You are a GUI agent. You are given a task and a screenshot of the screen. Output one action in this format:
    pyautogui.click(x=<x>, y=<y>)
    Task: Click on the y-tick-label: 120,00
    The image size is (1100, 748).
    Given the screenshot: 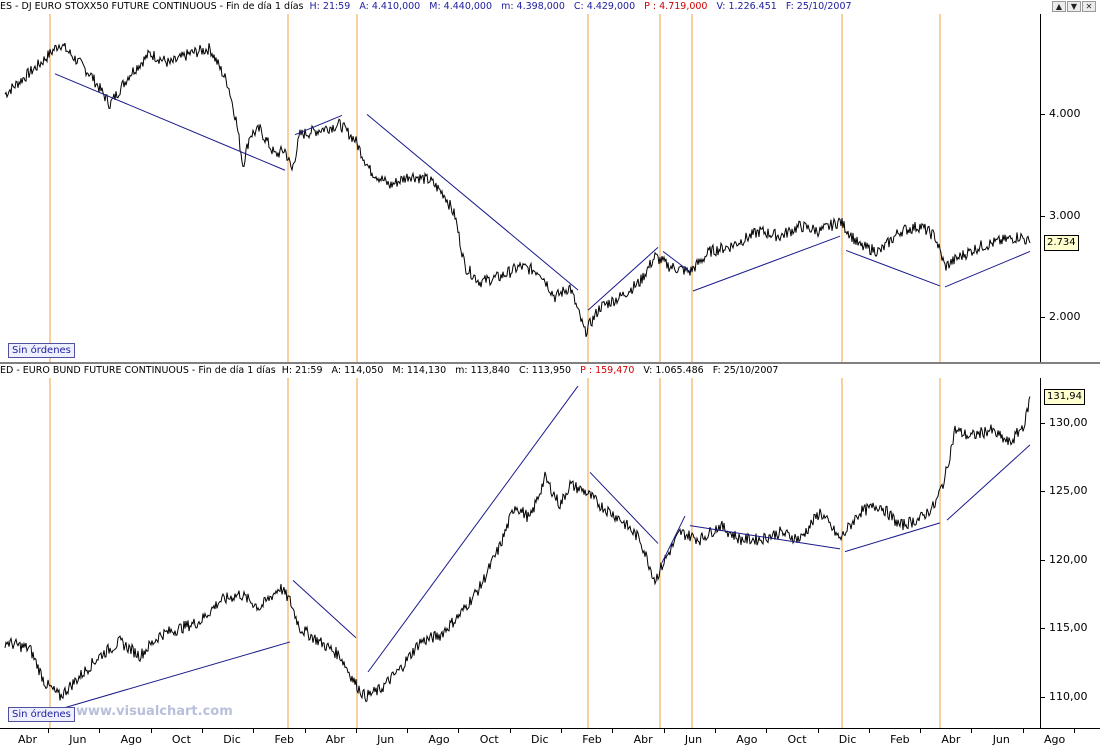 What is the action you would take?
    pyautogui.click(x=1068, y=559)
    